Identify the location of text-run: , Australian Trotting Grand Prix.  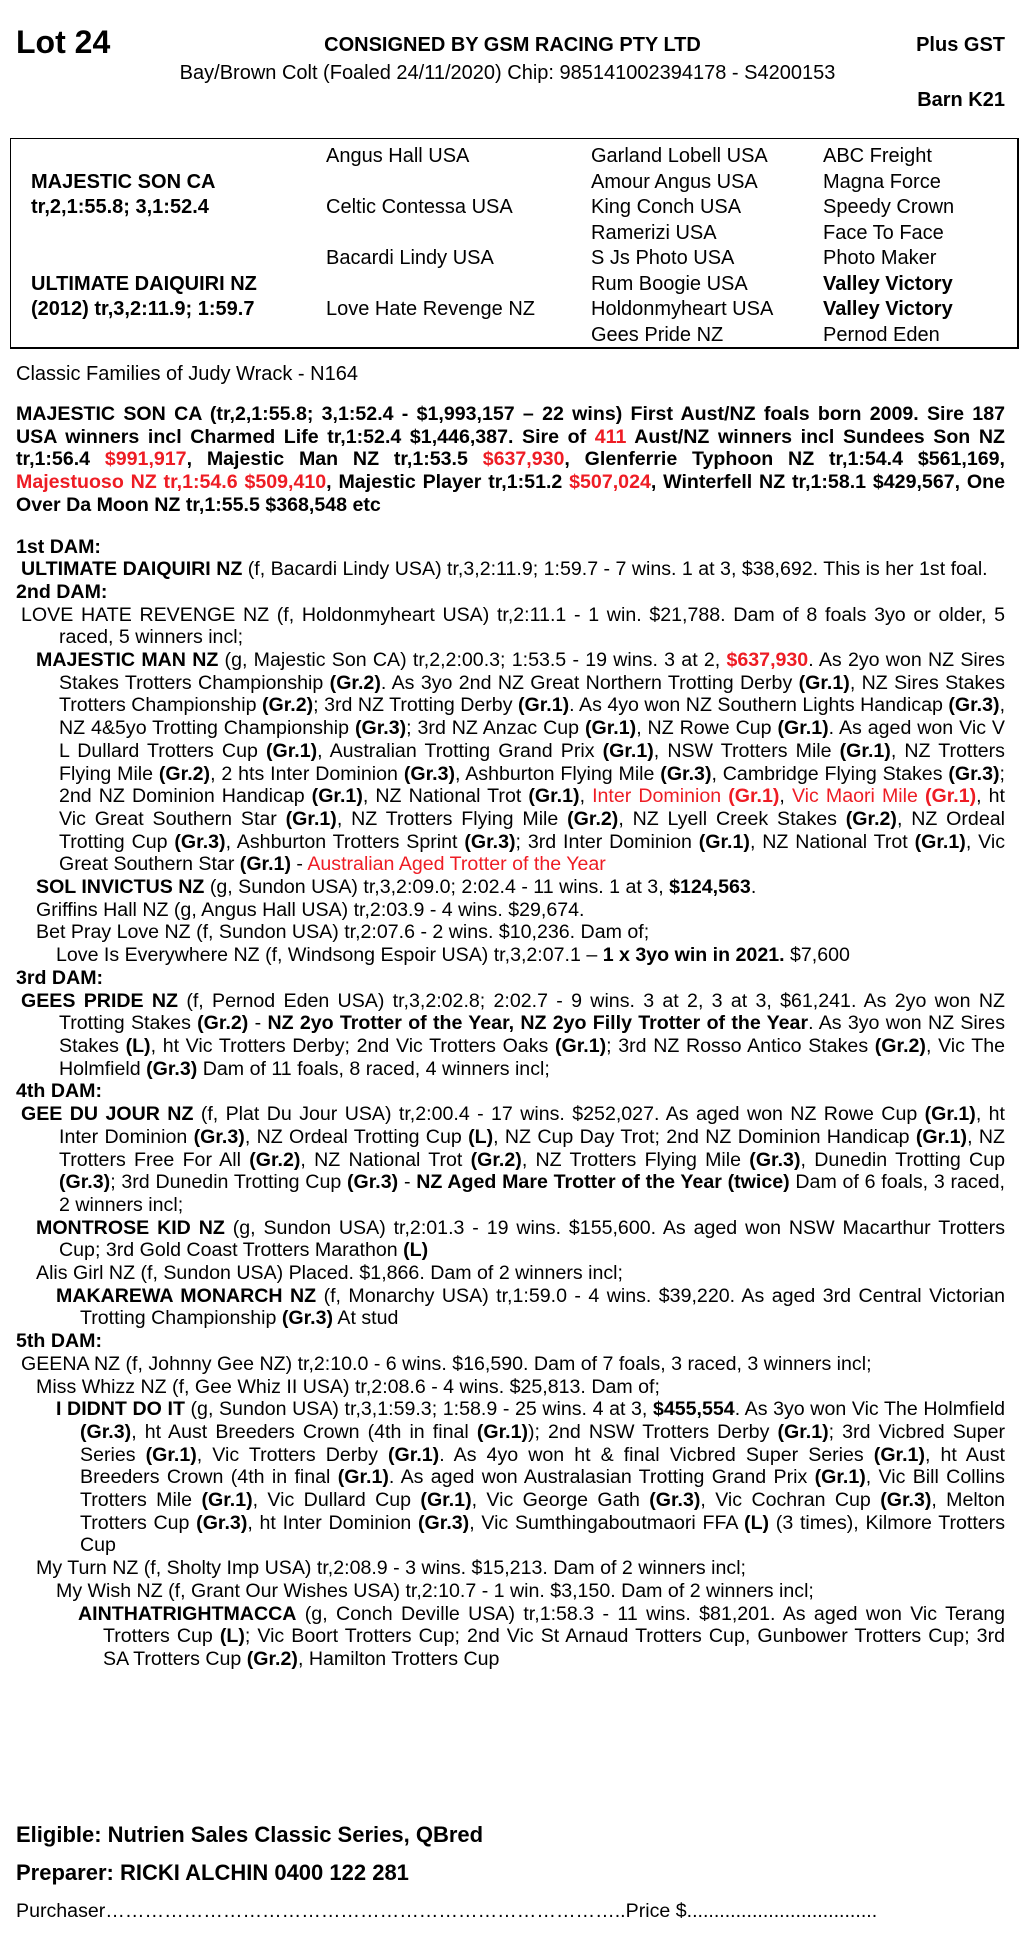
(460, 750).